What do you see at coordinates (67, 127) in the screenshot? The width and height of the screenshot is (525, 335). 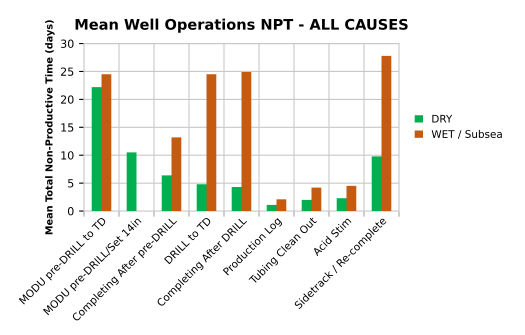 I see `y-tick-label: 15` at bounding box center [67, 127].